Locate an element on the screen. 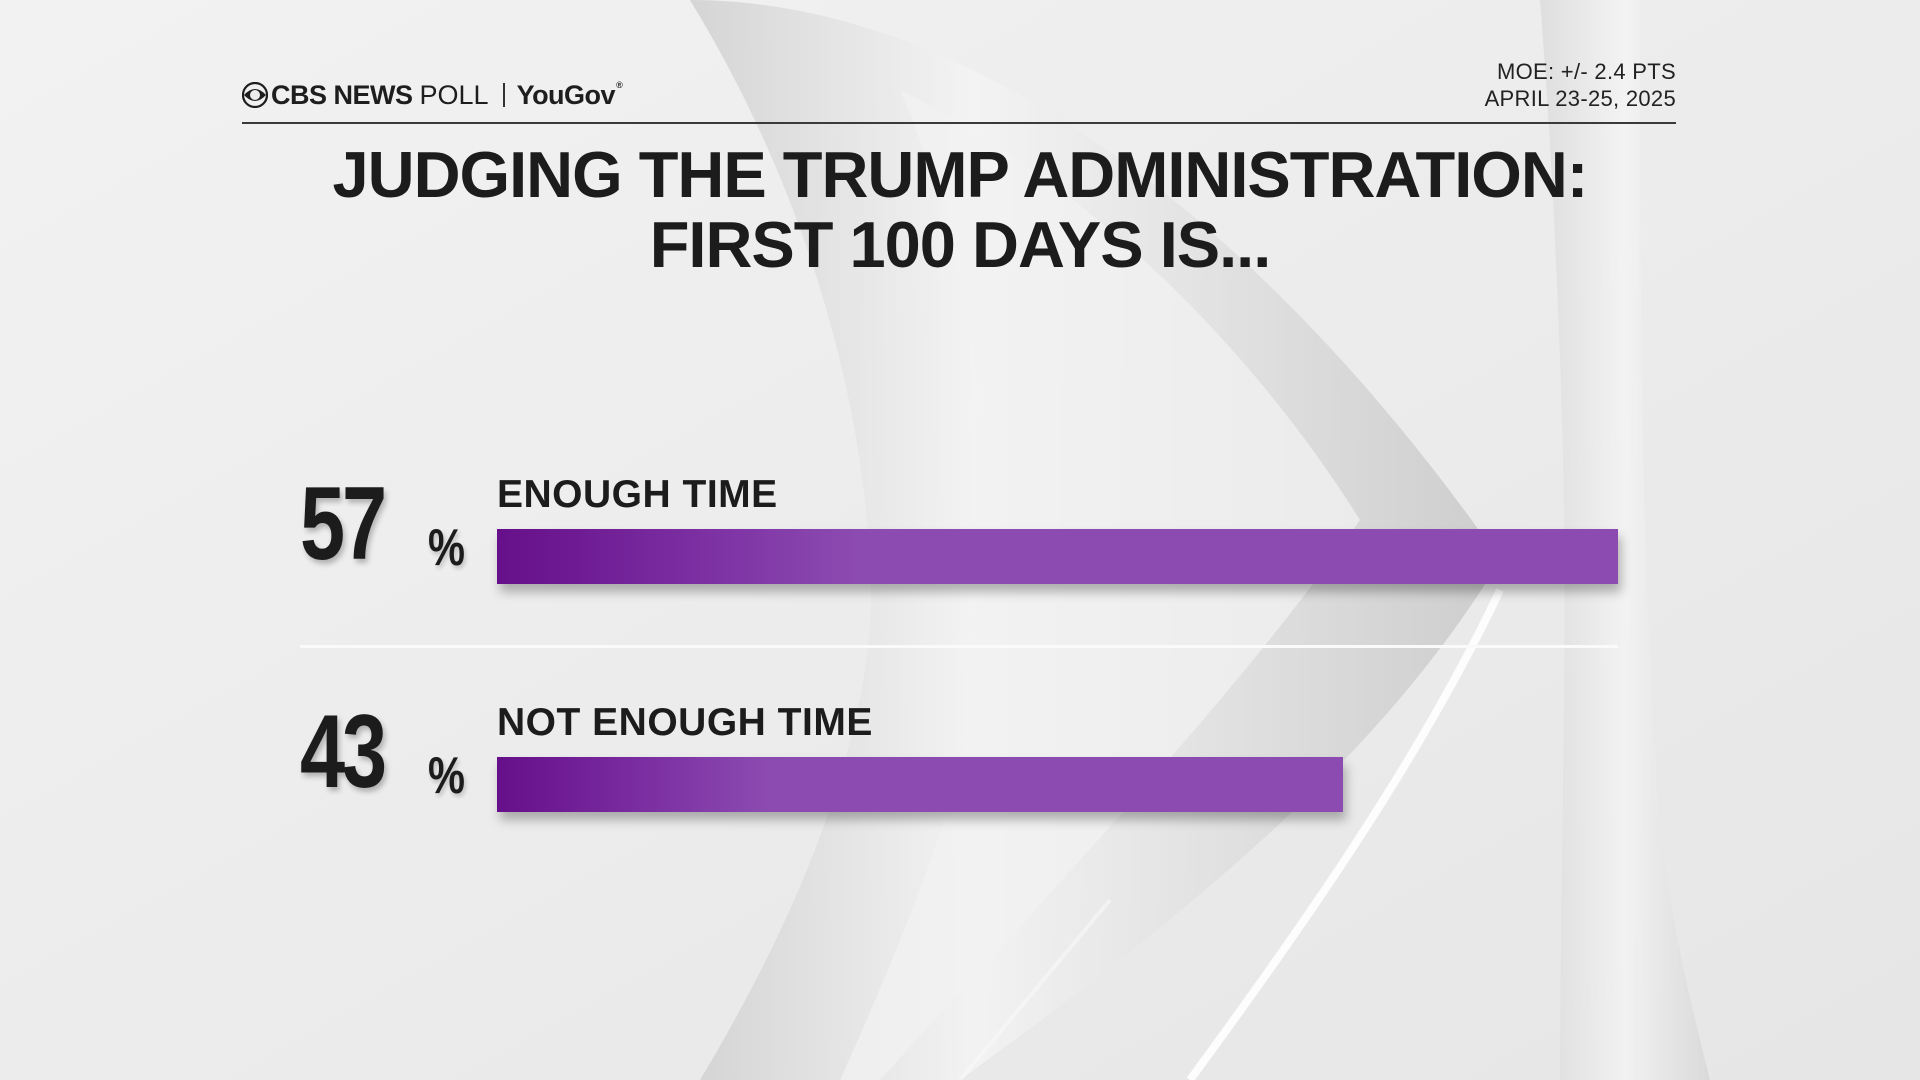  brand-logo: CBS NEWS POLL YouGov® is located at coordinates (432, 95).